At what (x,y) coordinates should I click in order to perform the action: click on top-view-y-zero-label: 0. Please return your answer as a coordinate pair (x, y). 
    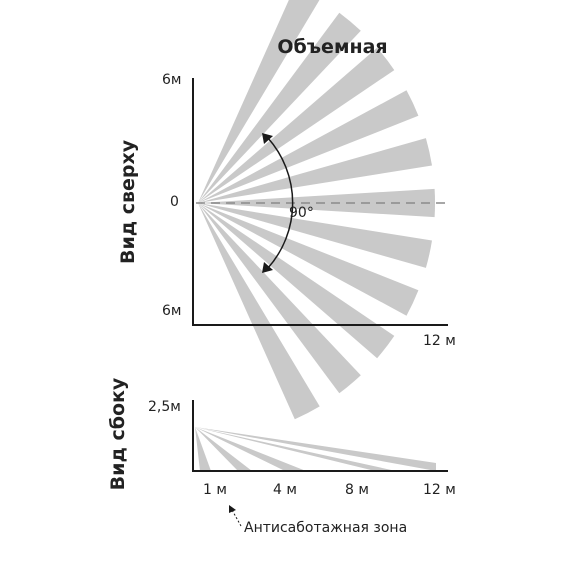
    Looking at the image, I should click on (174, 202).